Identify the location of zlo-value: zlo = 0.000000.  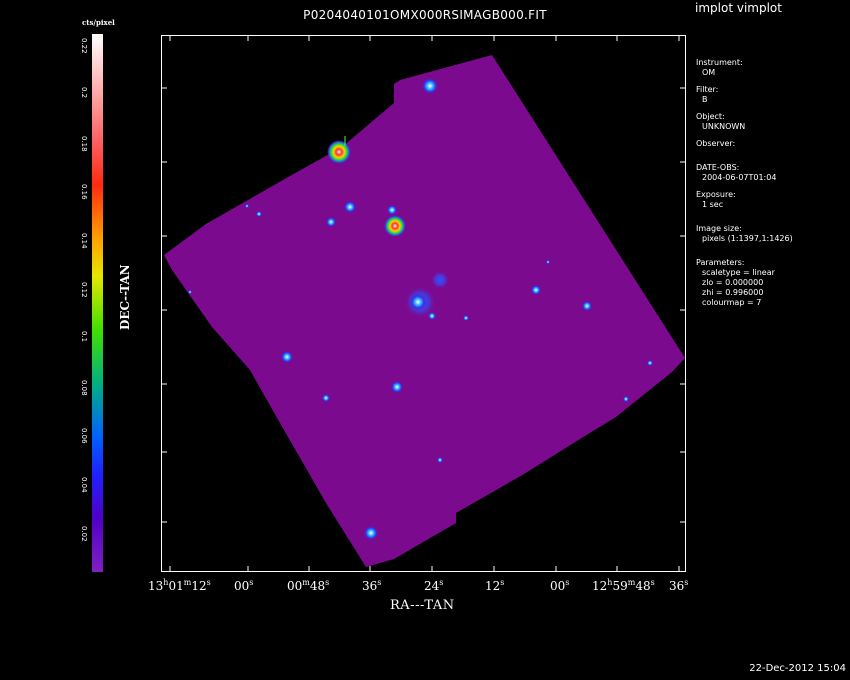
(733, 282).